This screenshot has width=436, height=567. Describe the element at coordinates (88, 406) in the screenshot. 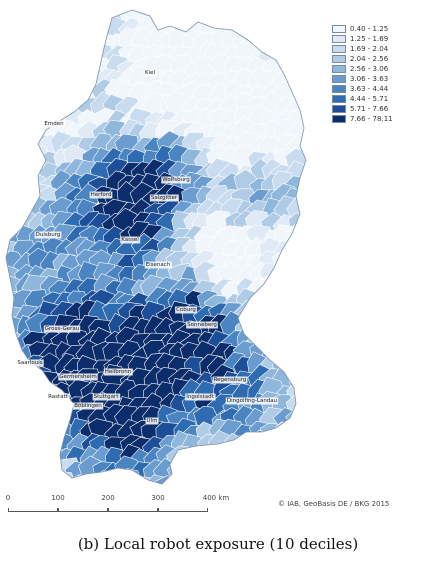

I see `city-name: Böblingen` at that location.